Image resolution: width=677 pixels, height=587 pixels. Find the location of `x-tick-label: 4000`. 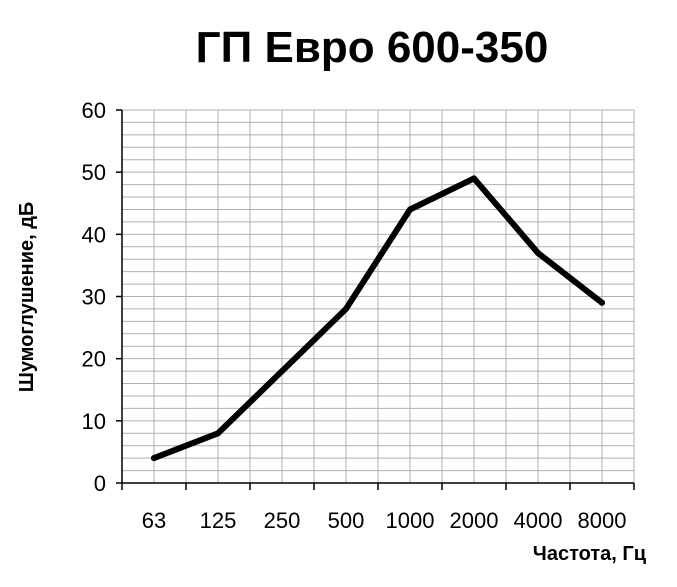

x-tick-label: 4000 is located at coordinates (538, 520).